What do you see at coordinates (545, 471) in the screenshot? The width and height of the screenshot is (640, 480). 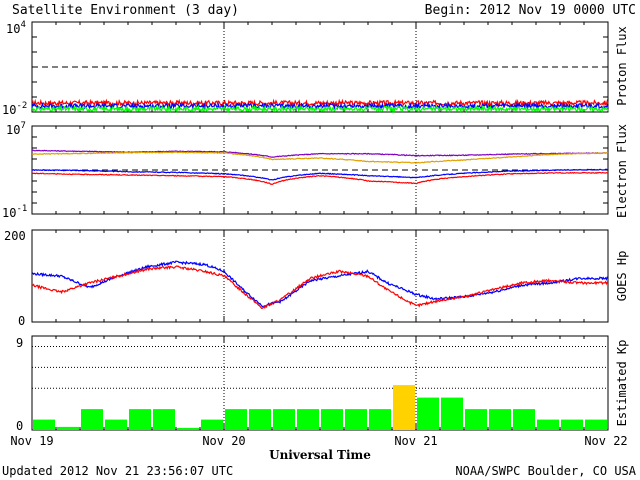 I see `credit: NOAA/SWPC Boulder, CO USA` at bounding box center [545, 471].